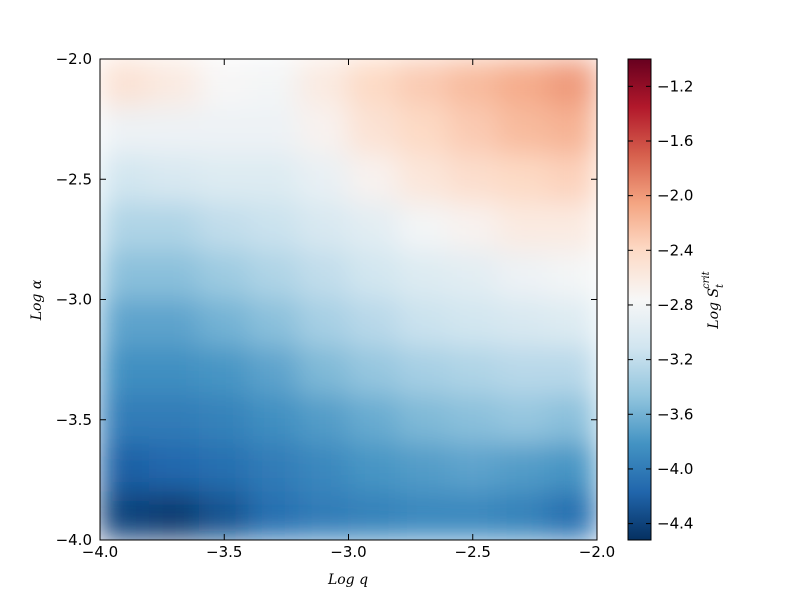 The height and width of the screenshot is (600, 800). Describe the element at coordinates (473, 552) in the screenshot. I see `x-tick-label: −2.5` at that location.